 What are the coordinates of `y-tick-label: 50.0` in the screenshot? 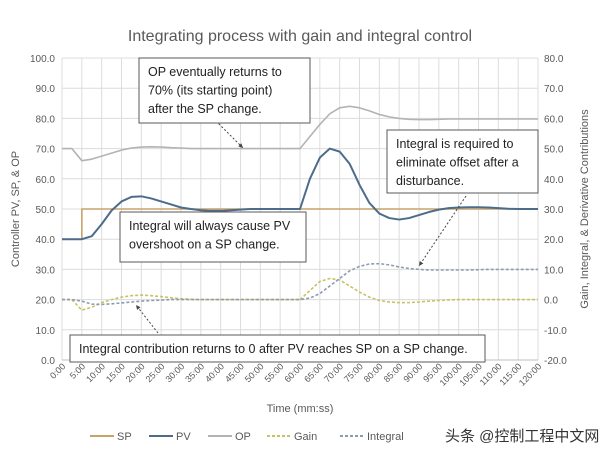 It's located at (46, 210).